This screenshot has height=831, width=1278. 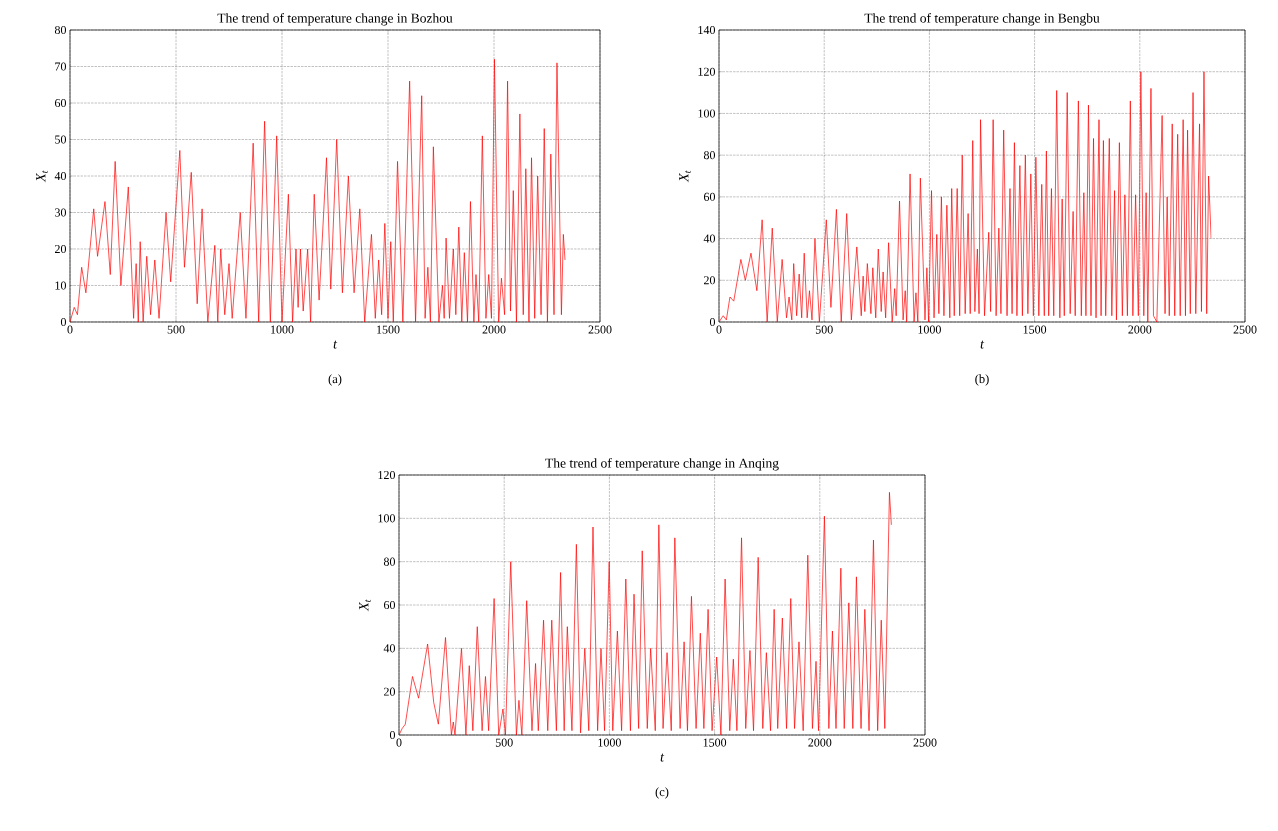 I want to click on y-tick-label: 10, so click(x=60, y=285).